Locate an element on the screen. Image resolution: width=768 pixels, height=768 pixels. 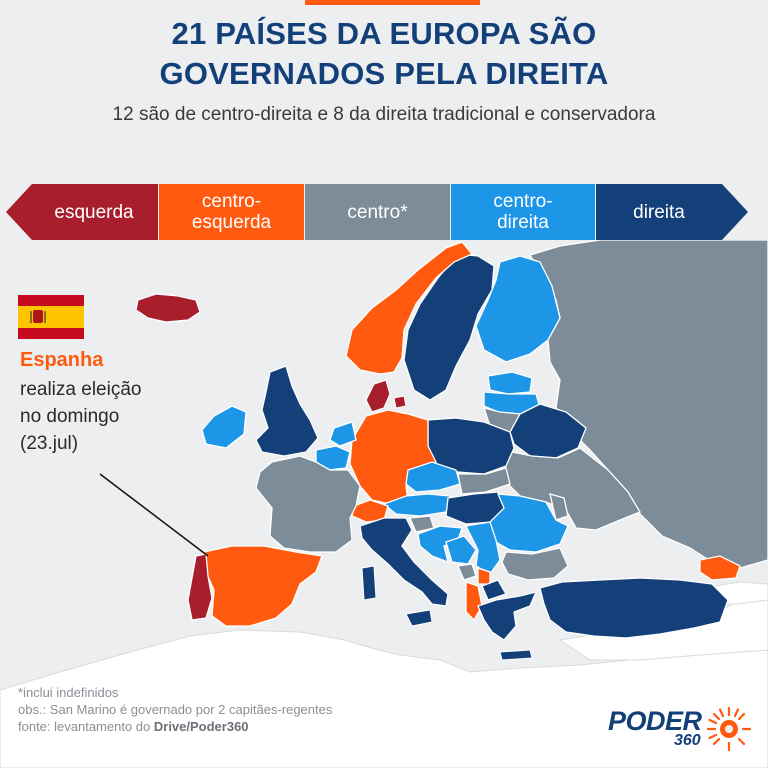
country-montenegro is located at coordinates (467, 572).